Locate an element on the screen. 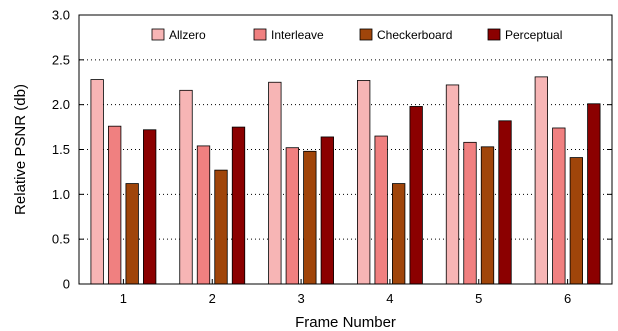 This screenshot has width=618, height=331. y-axis-title: Relative PSNR (db) is located at coordinates (20, 149).